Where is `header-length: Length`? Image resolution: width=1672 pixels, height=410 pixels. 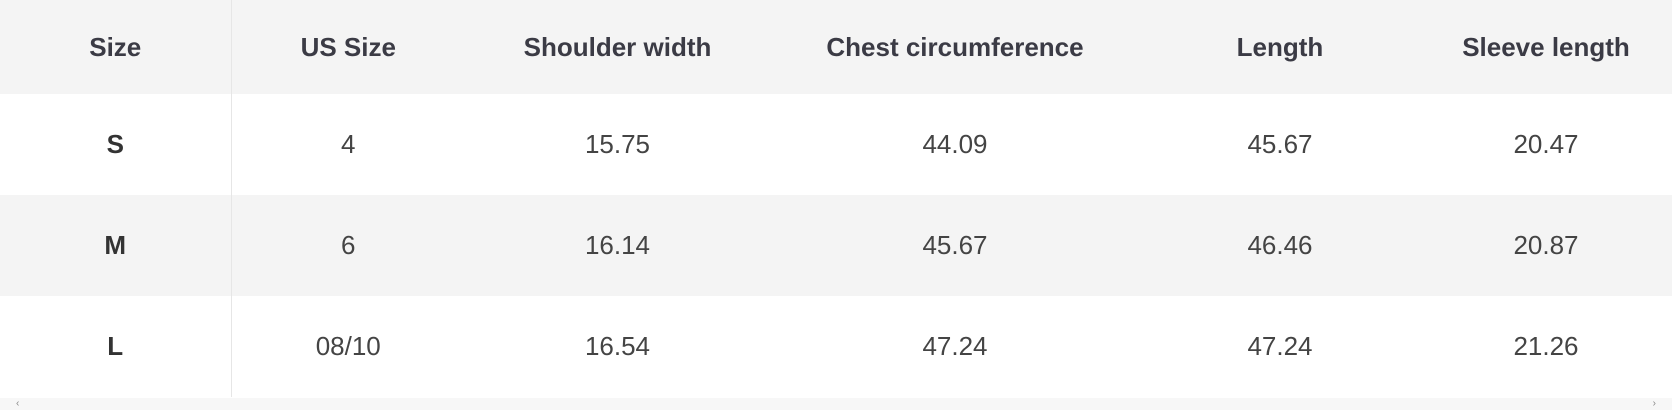 header-length: Length is located at coordinates (1280, 46).